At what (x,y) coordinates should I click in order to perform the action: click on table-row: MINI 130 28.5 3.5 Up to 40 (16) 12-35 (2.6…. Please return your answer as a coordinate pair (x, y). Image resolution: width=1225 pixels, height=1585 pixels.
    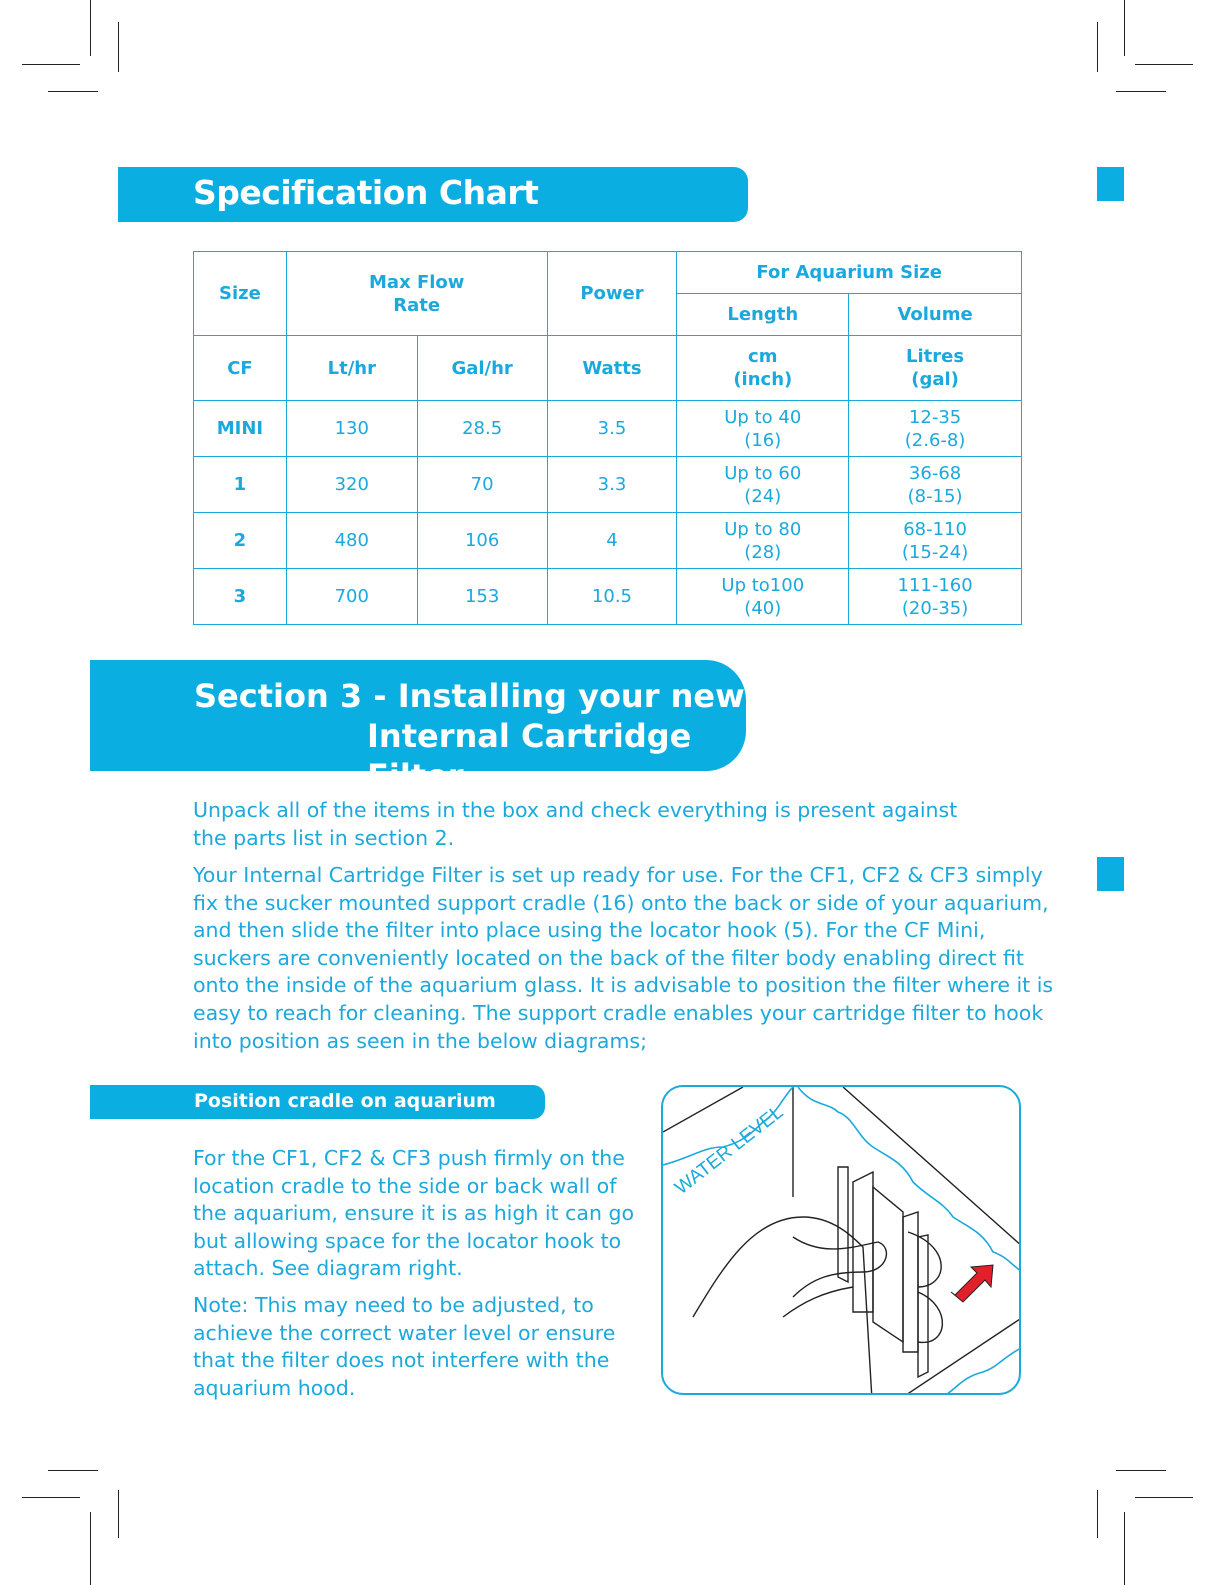
    Looking at the image, I should click on (607, 428).